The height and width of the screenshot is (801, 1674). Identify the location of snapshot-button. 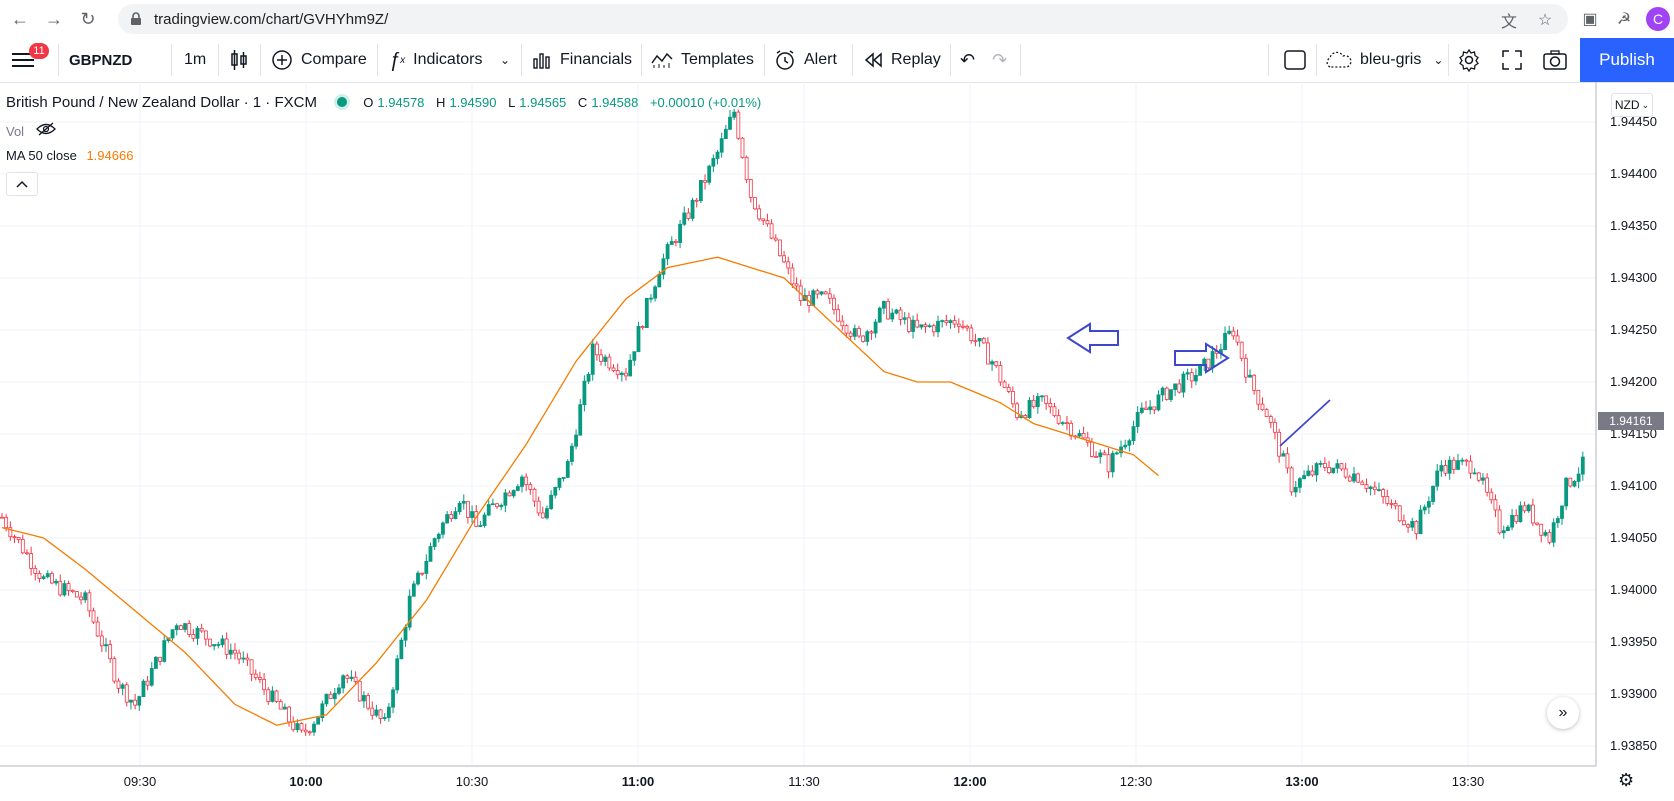
(1555, 60).